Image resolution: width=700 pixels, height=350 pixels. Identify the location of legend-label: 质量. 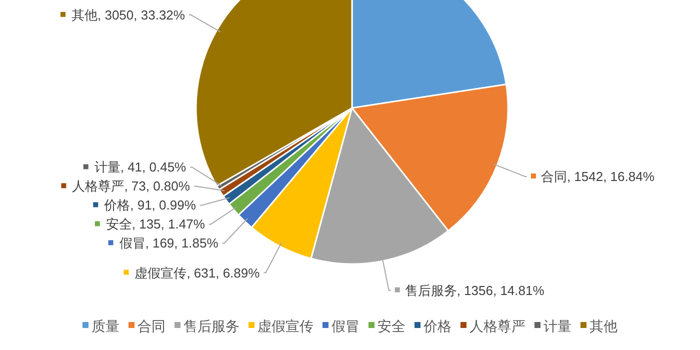
(106, 326).